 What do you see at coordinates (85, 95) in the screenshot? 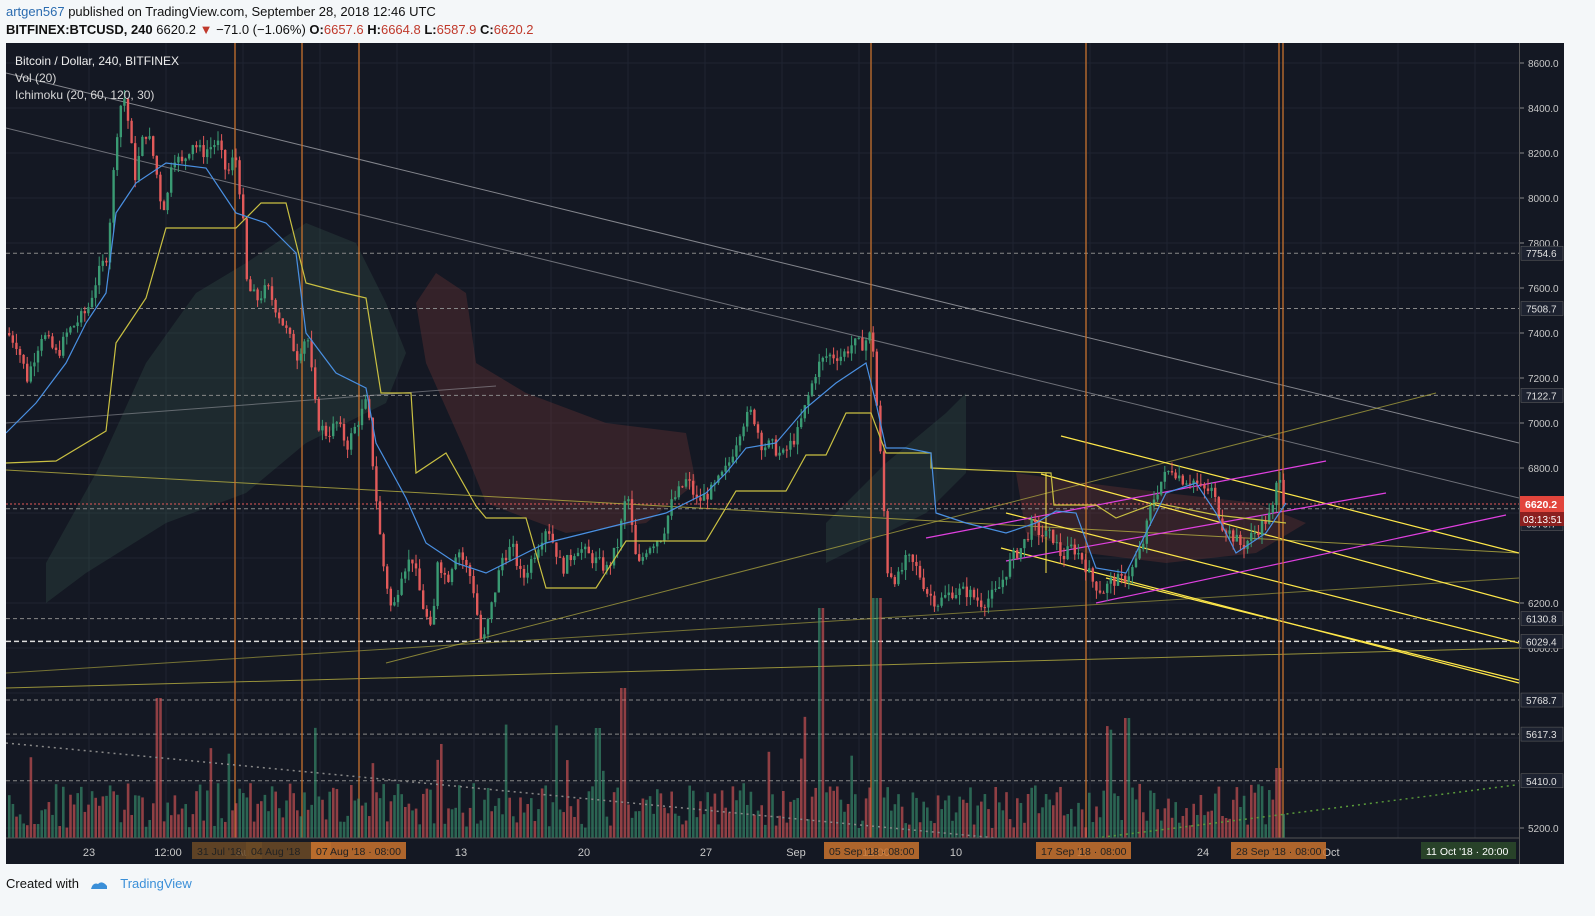
I see `legend-ichimoku: Ichimoku (20, 60, 120, 30)` at bounding box center [85, 95].